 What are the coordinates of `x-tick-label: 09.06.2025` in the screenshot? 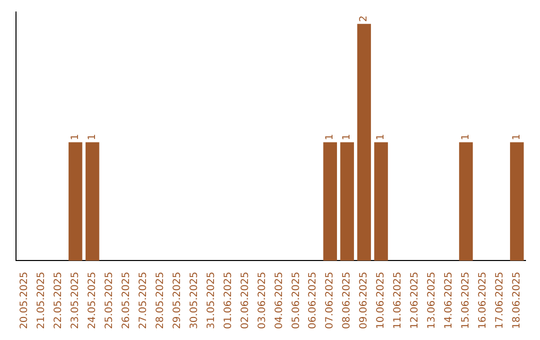 It's located at (364, 301).